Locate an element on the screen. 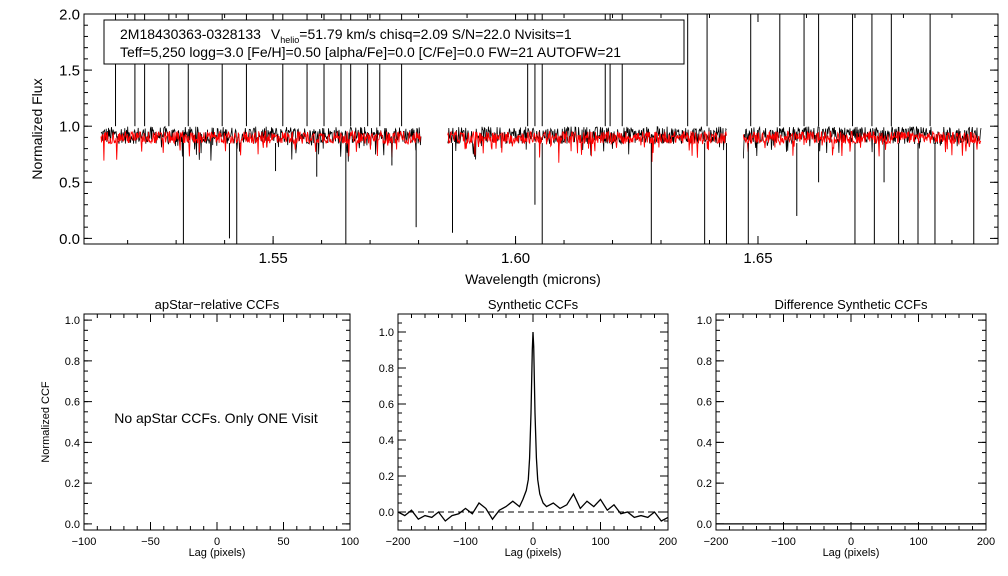  synthetic-ccf-xtick-label: 100 is located at coordinates (600, 542).